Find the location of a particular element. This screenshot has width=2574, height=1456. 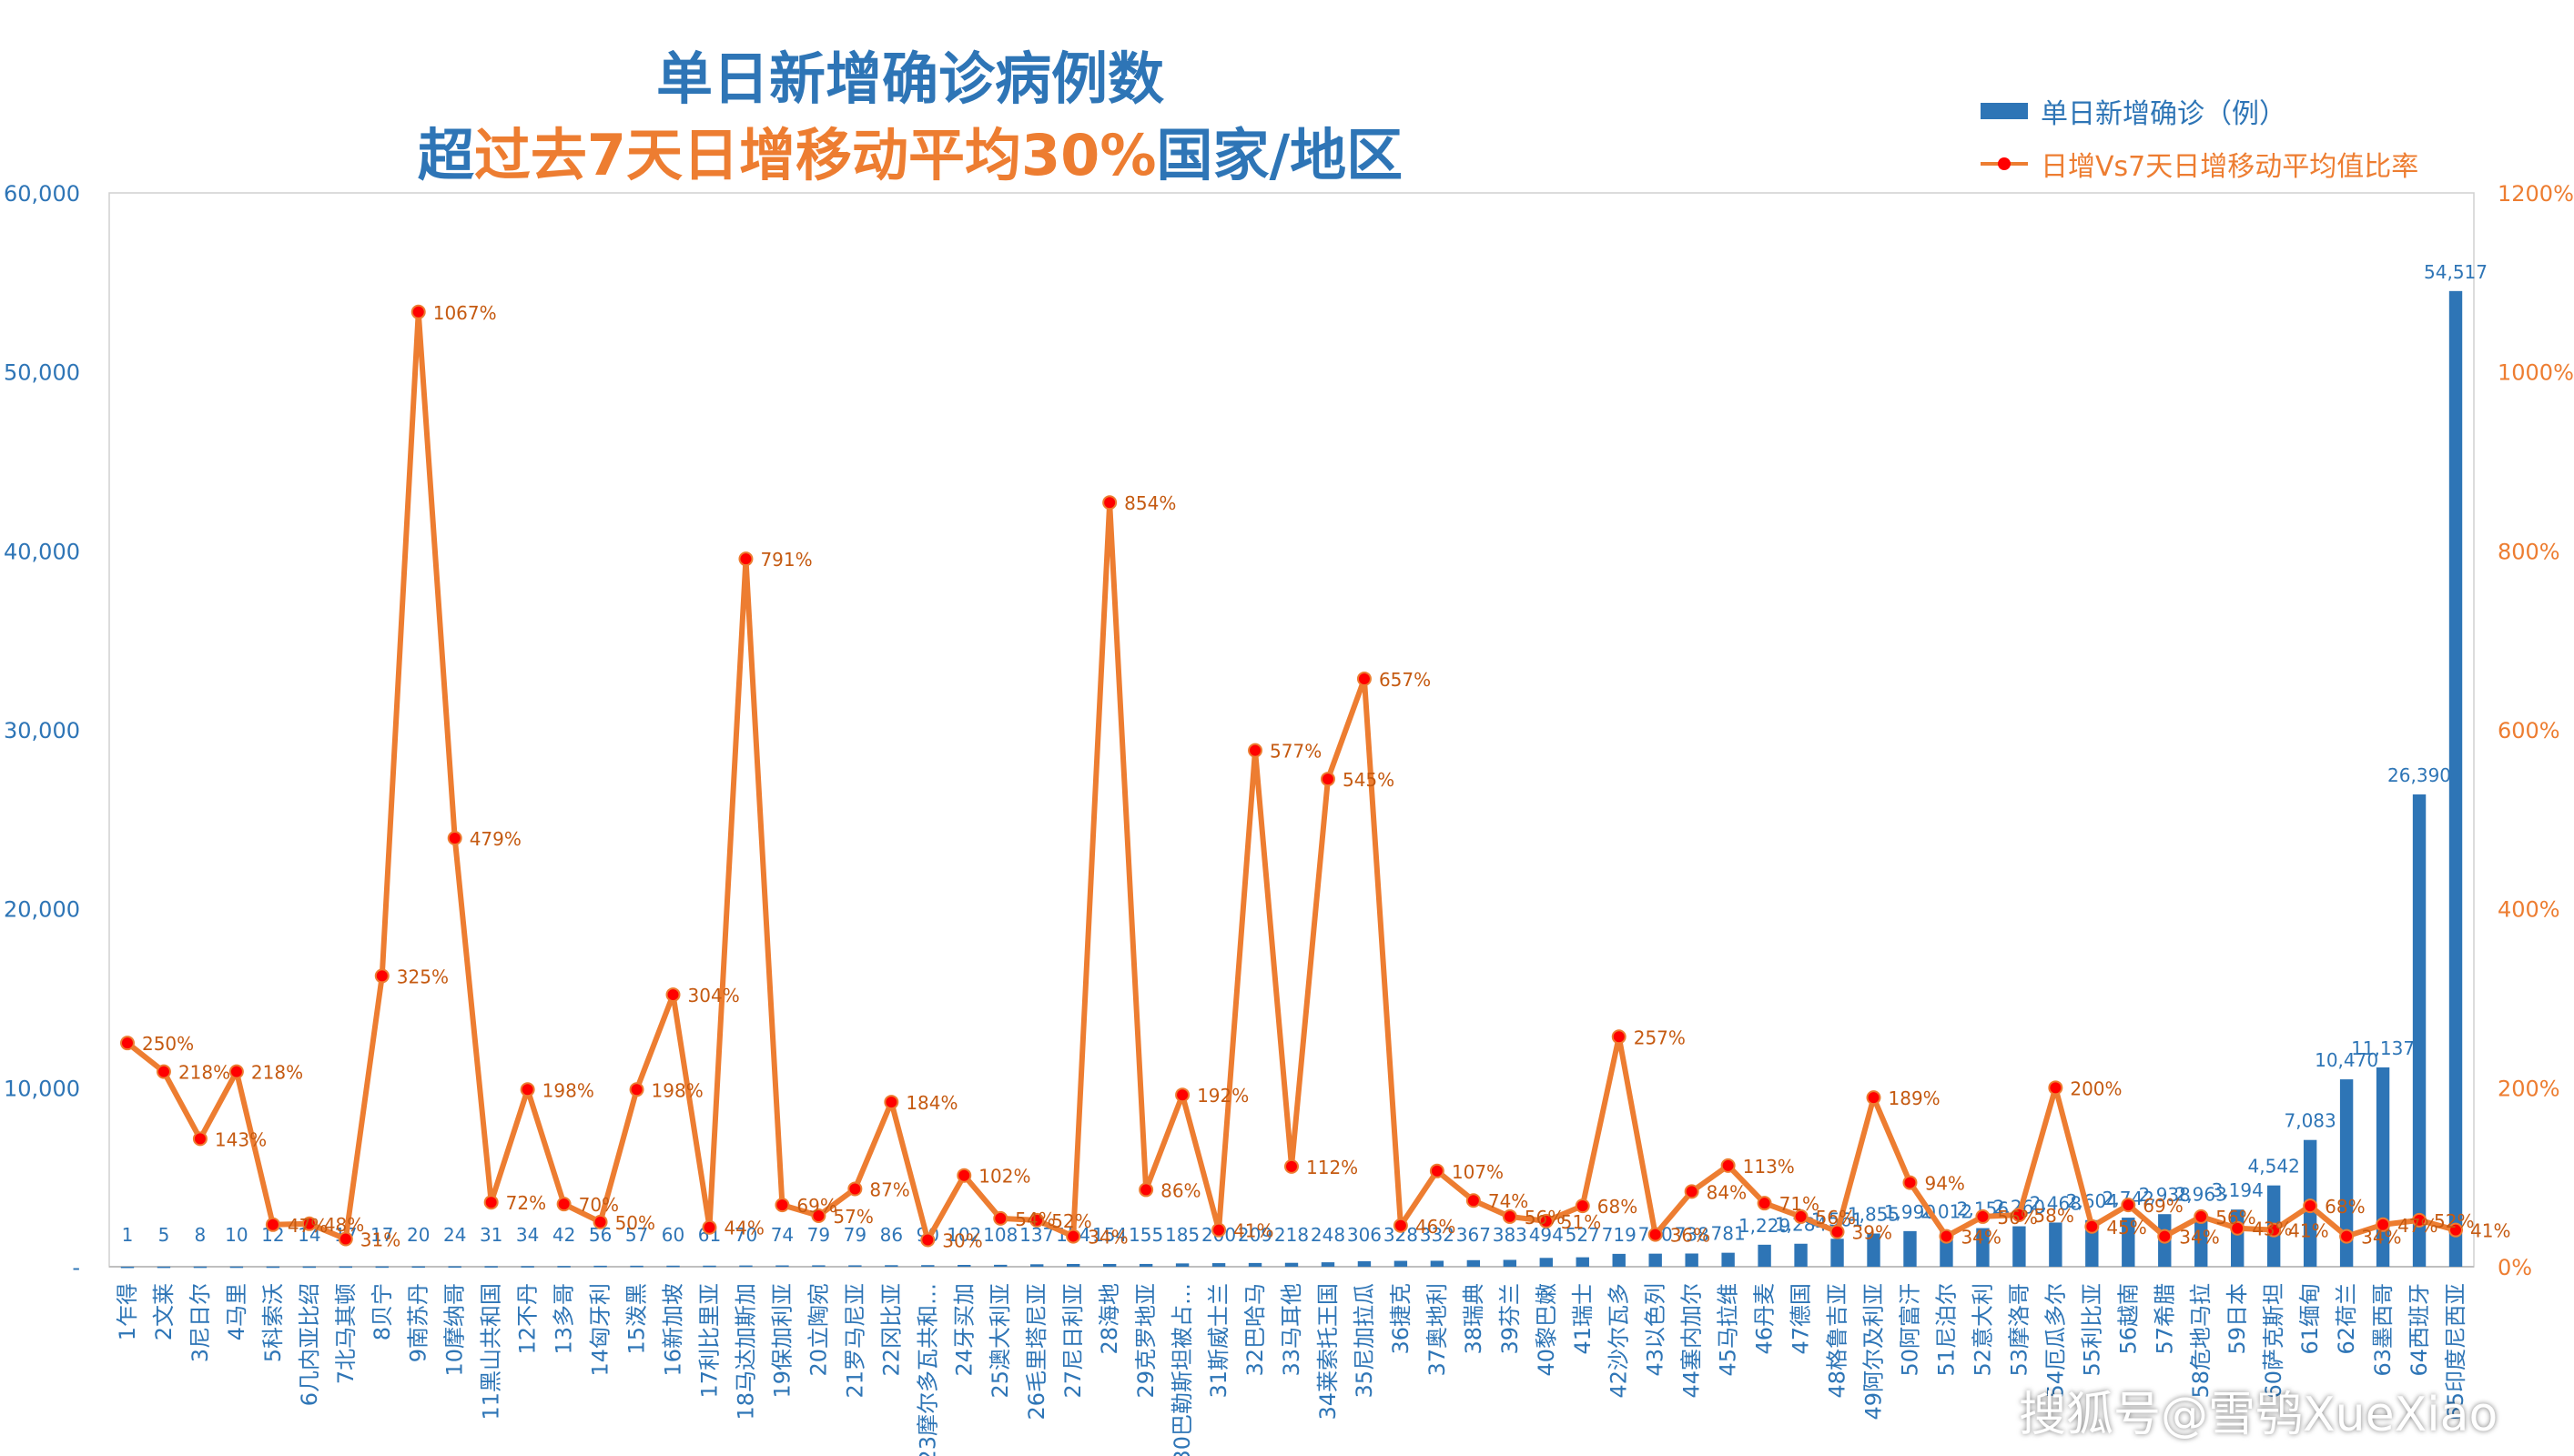

line-value-label: 30% is located at coordinates (962, 1241).